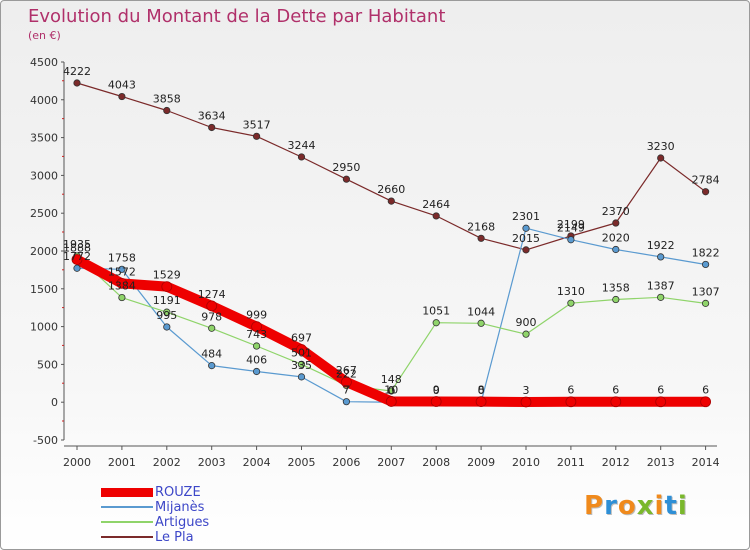  I want to click on data-label: 7, so click(346, 390).